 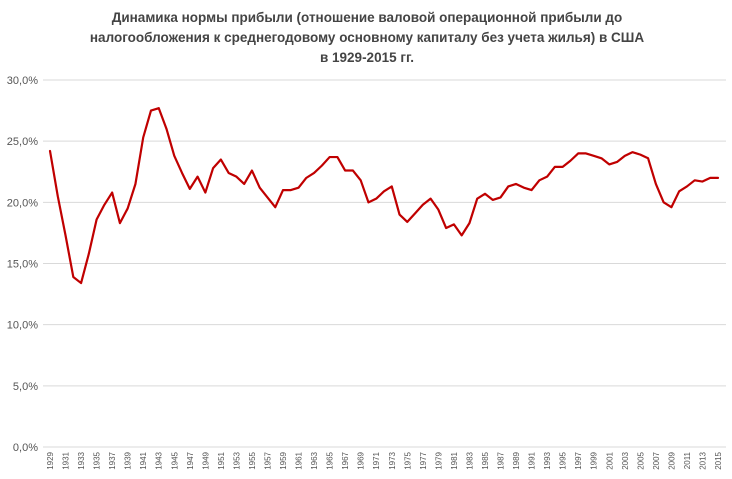 I want to click on x-tick-label: 1941, so click(x=143, y=460).